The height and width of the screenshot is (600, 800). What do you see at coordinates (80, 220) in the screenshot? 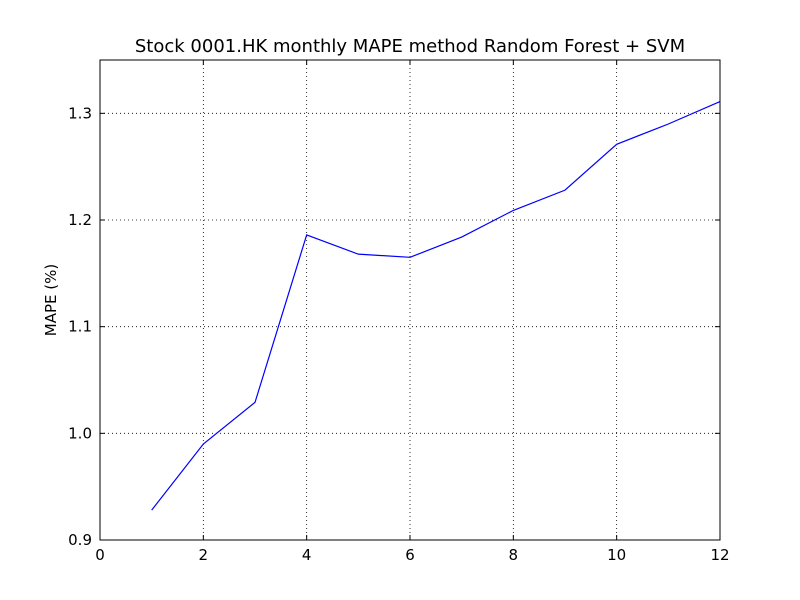
I see `y-tick-label: 1.2` at bounding box center [80, 220].